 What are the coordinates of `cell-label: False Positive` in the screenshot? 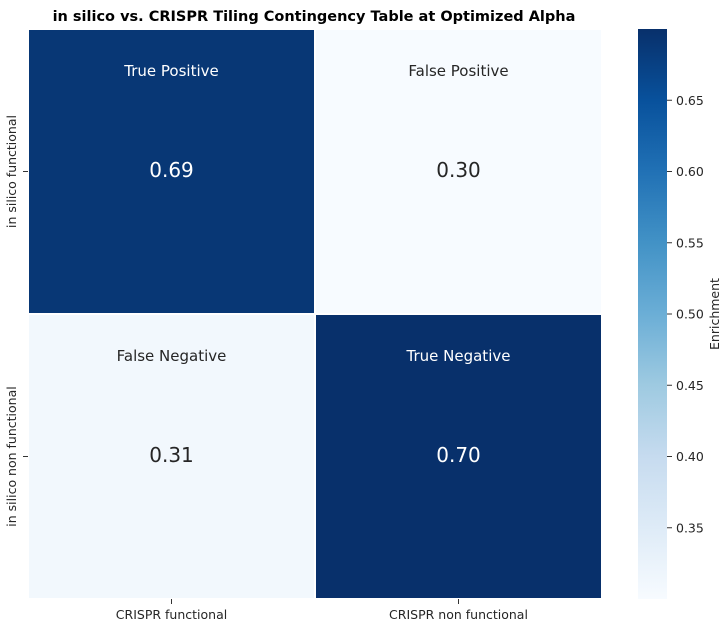 It's located at (458, 71).